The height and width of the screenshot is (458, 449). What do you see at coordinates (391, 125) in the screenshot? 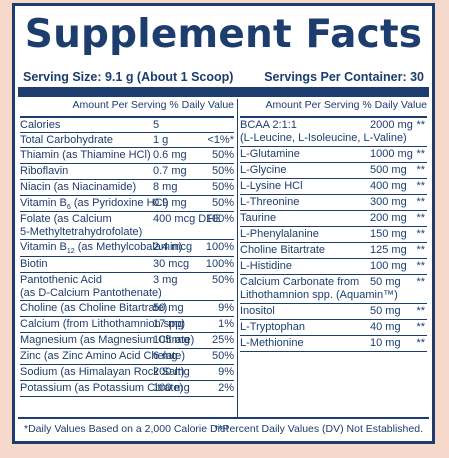
I see `nutrient-amount: 2000 mg` at bounding box center [391, 125].